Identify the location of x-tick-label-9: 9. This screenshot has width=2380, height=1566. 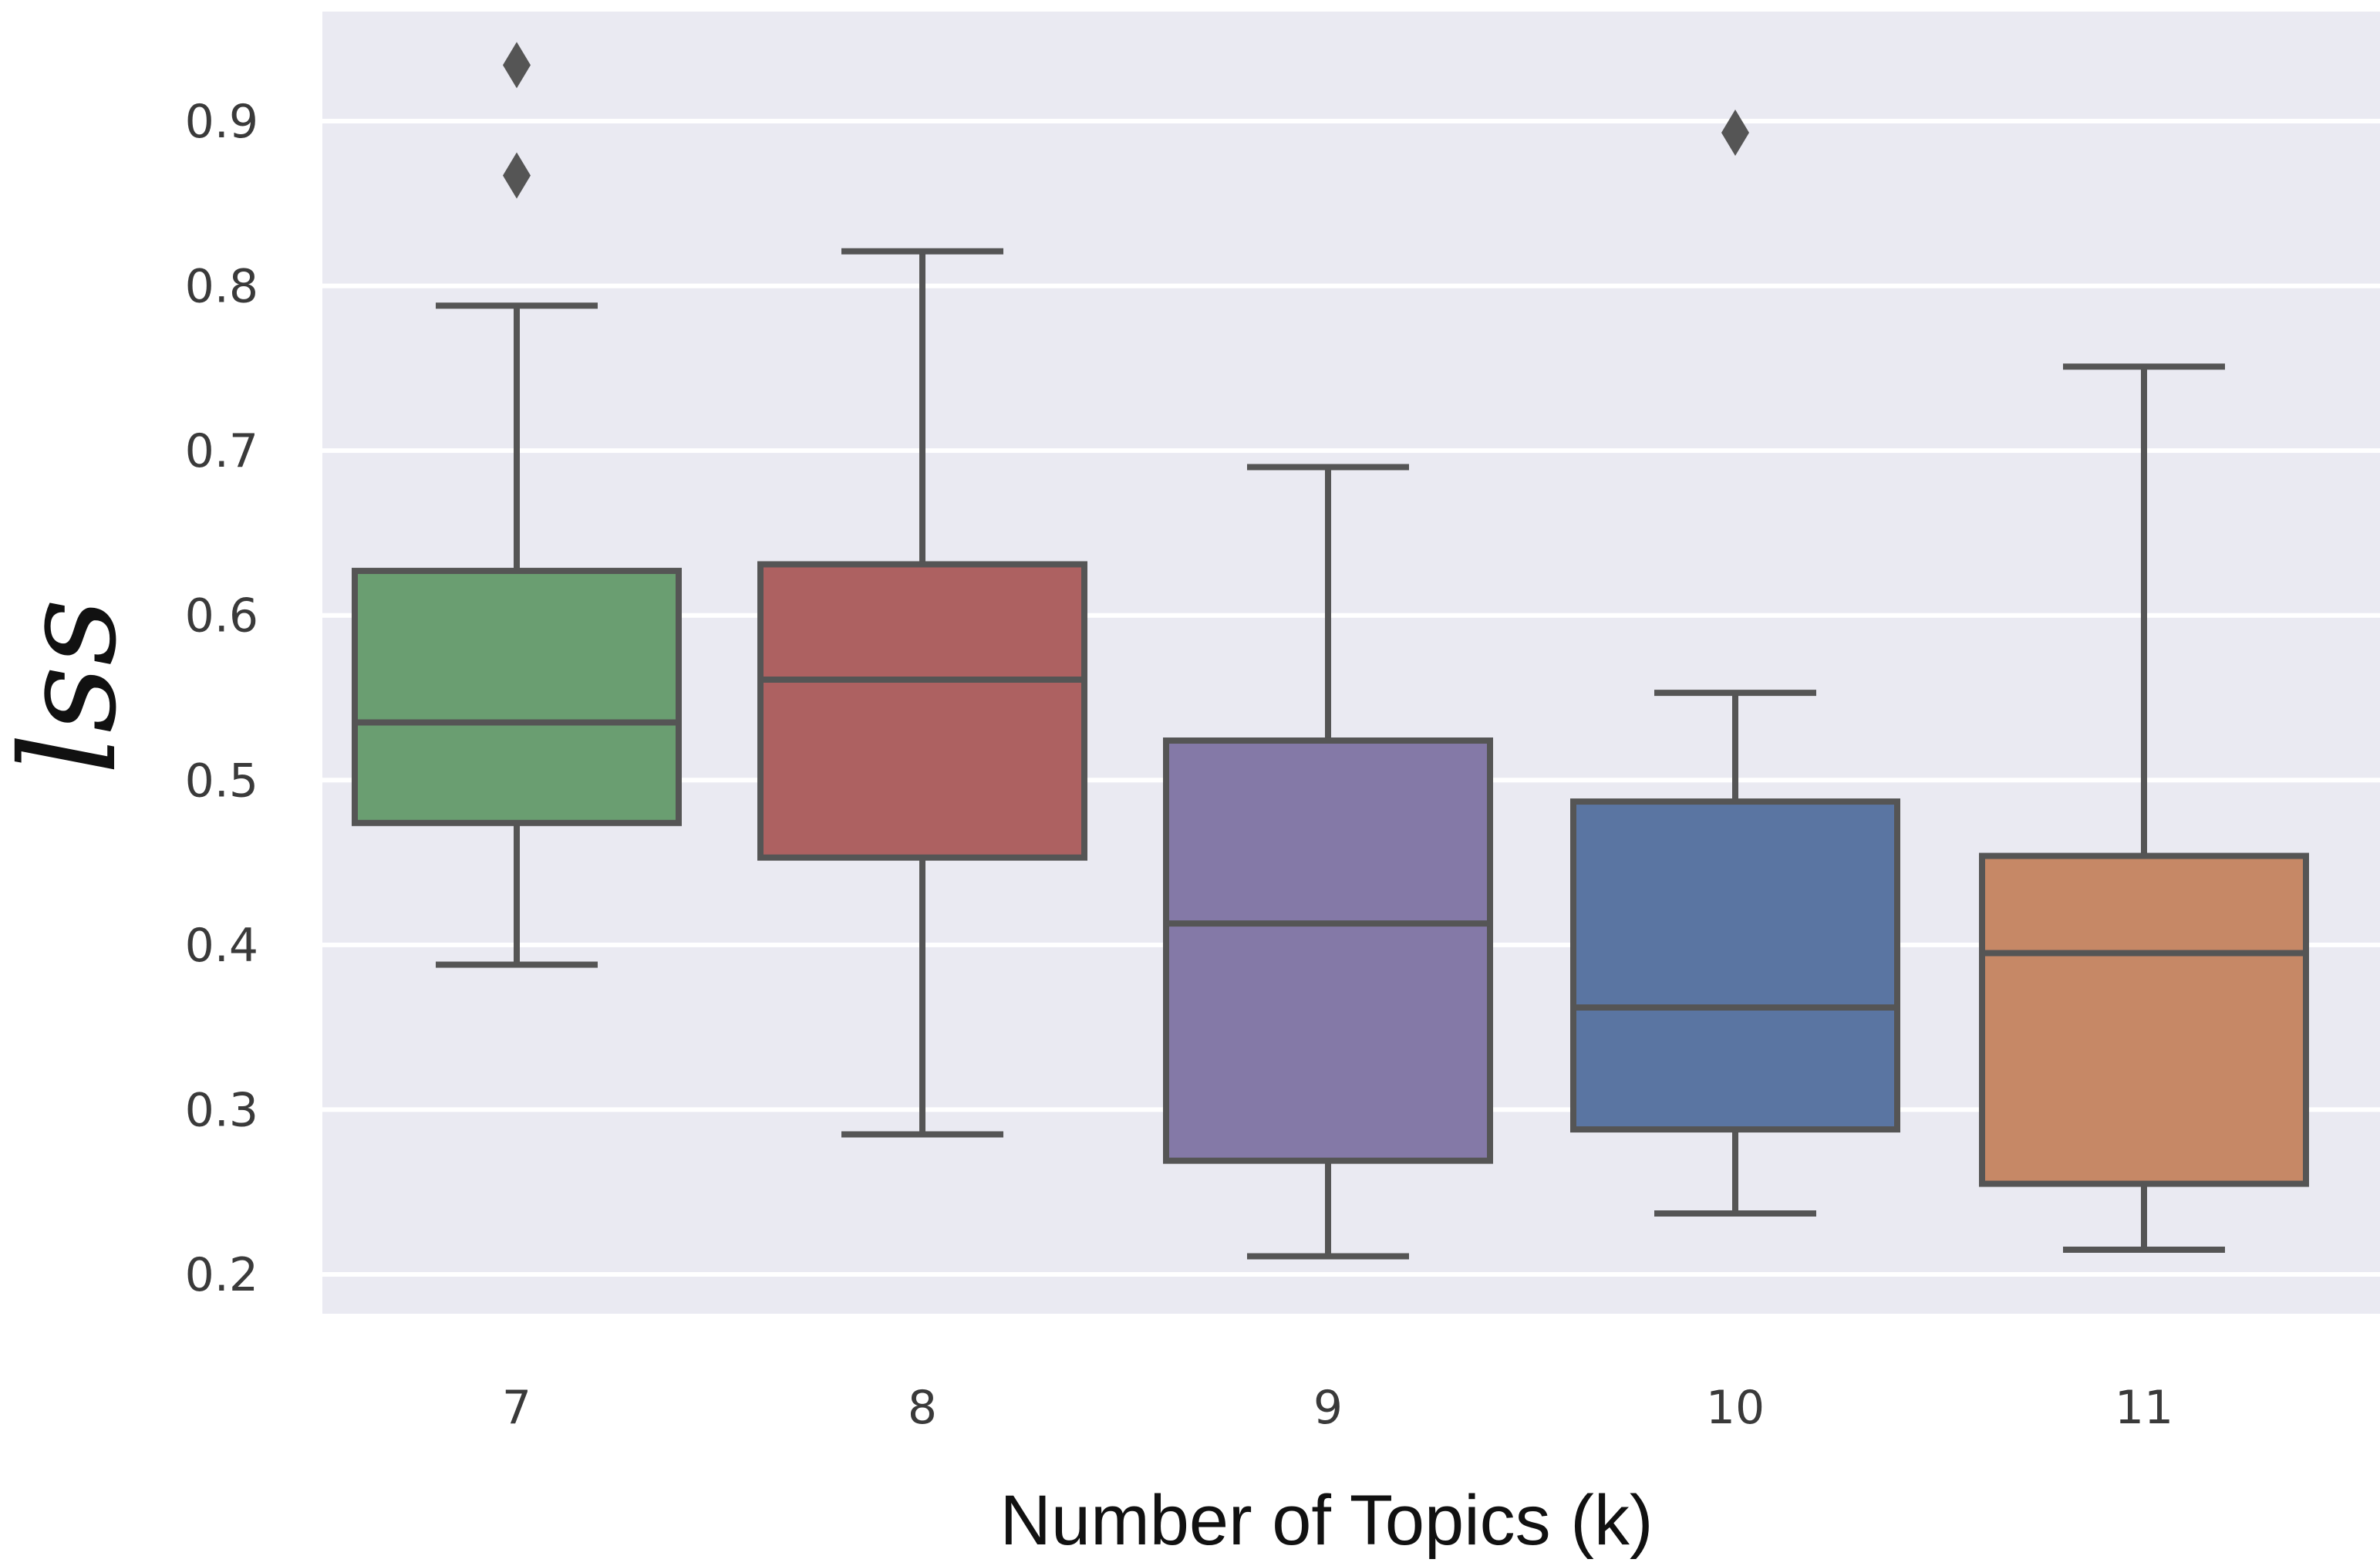
(1328, 1408).